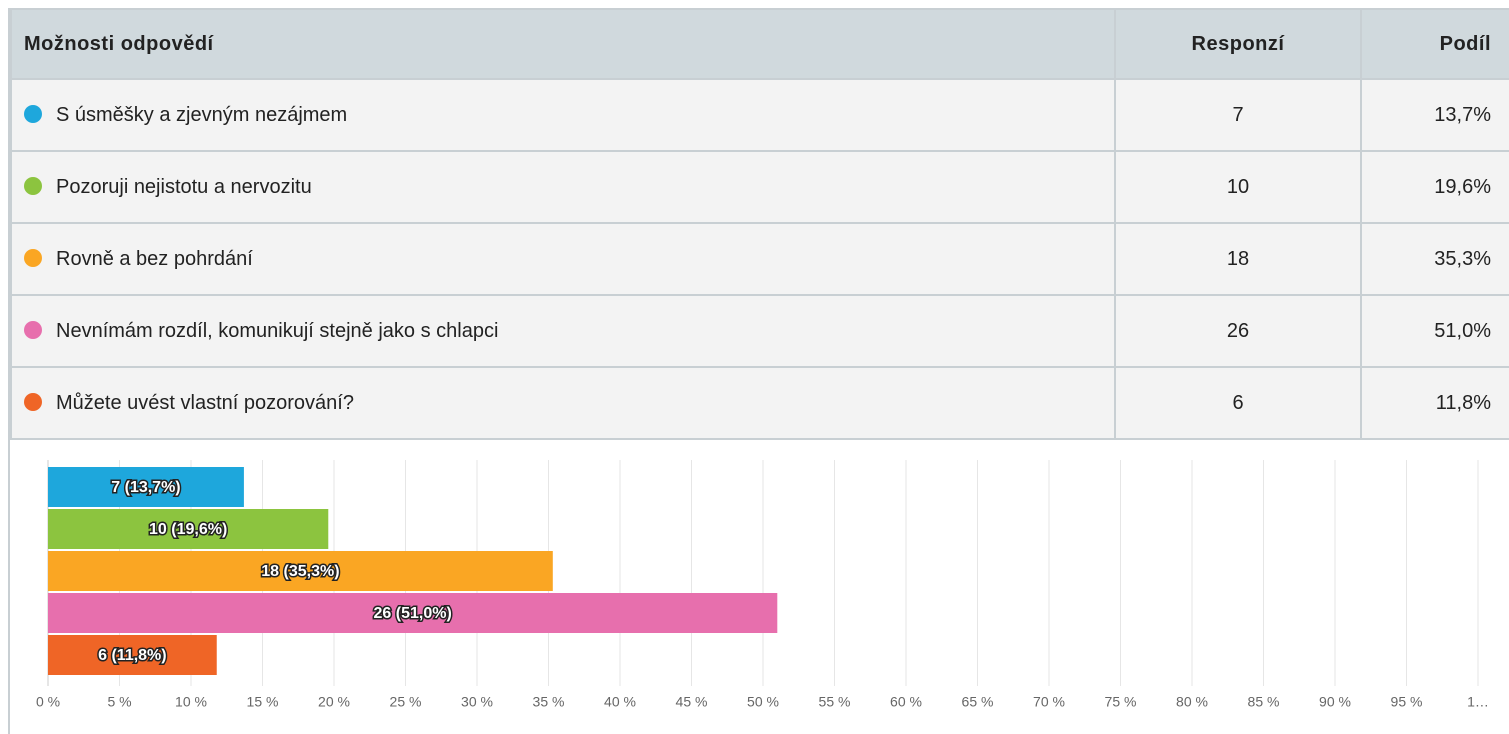 This screenshot has width=1509, height=734. What do you see at coordinates (763, 702) in the screenshot?
I see `x-tick-label: 50 %` at bounding box center [763, 702].